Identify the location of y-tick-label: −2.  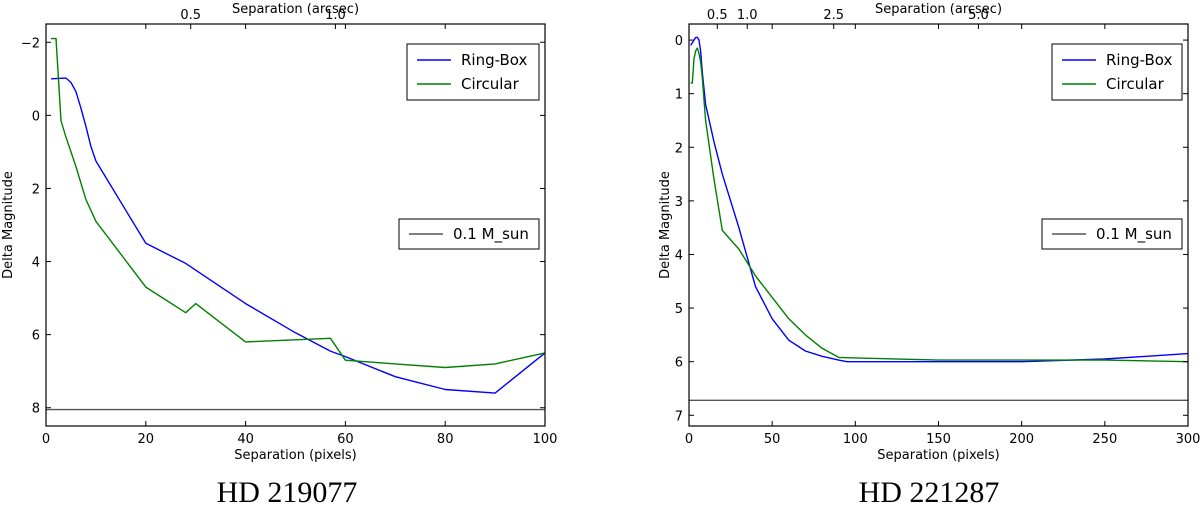
(30, 43).